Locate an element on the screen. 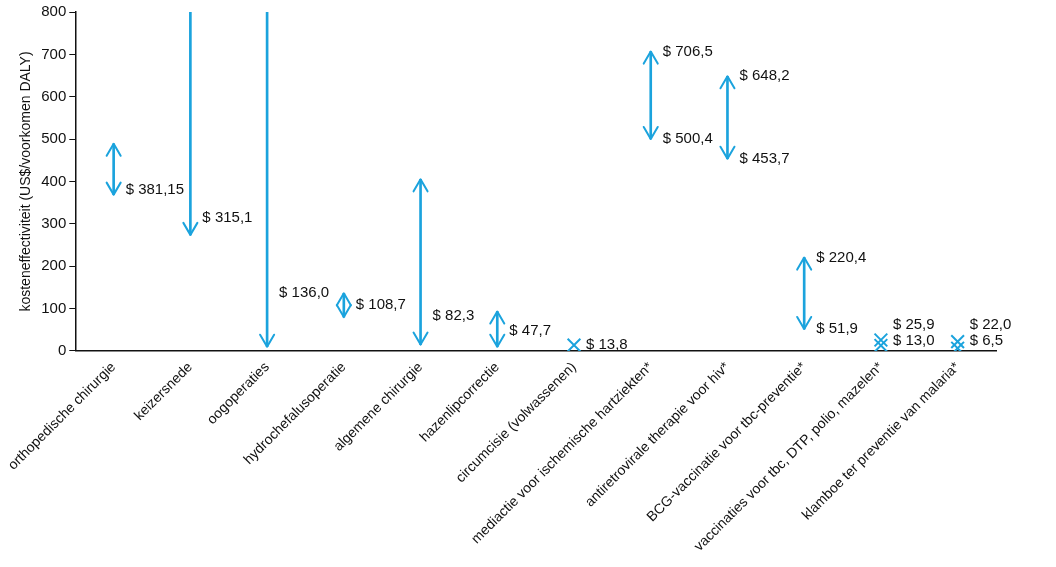  data-label: $ 13,0 is located at coordinates (913, 339).